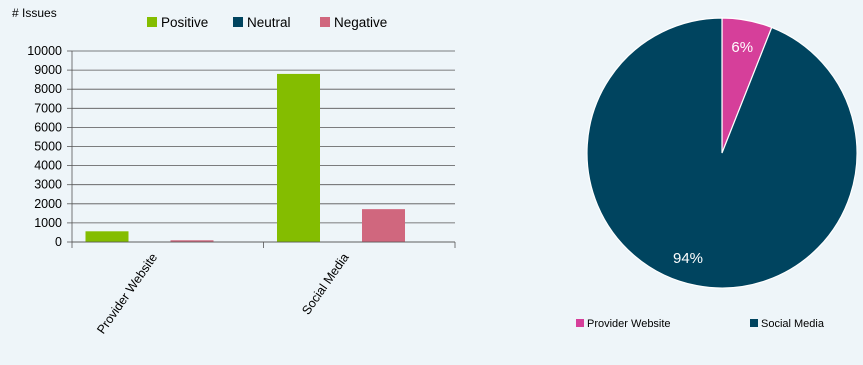 The height and width of the screenshot is (365, 863). Describe the element at coordinates (107, 236) in the screenshot. I see `bar-positive-provider-website` at that location.